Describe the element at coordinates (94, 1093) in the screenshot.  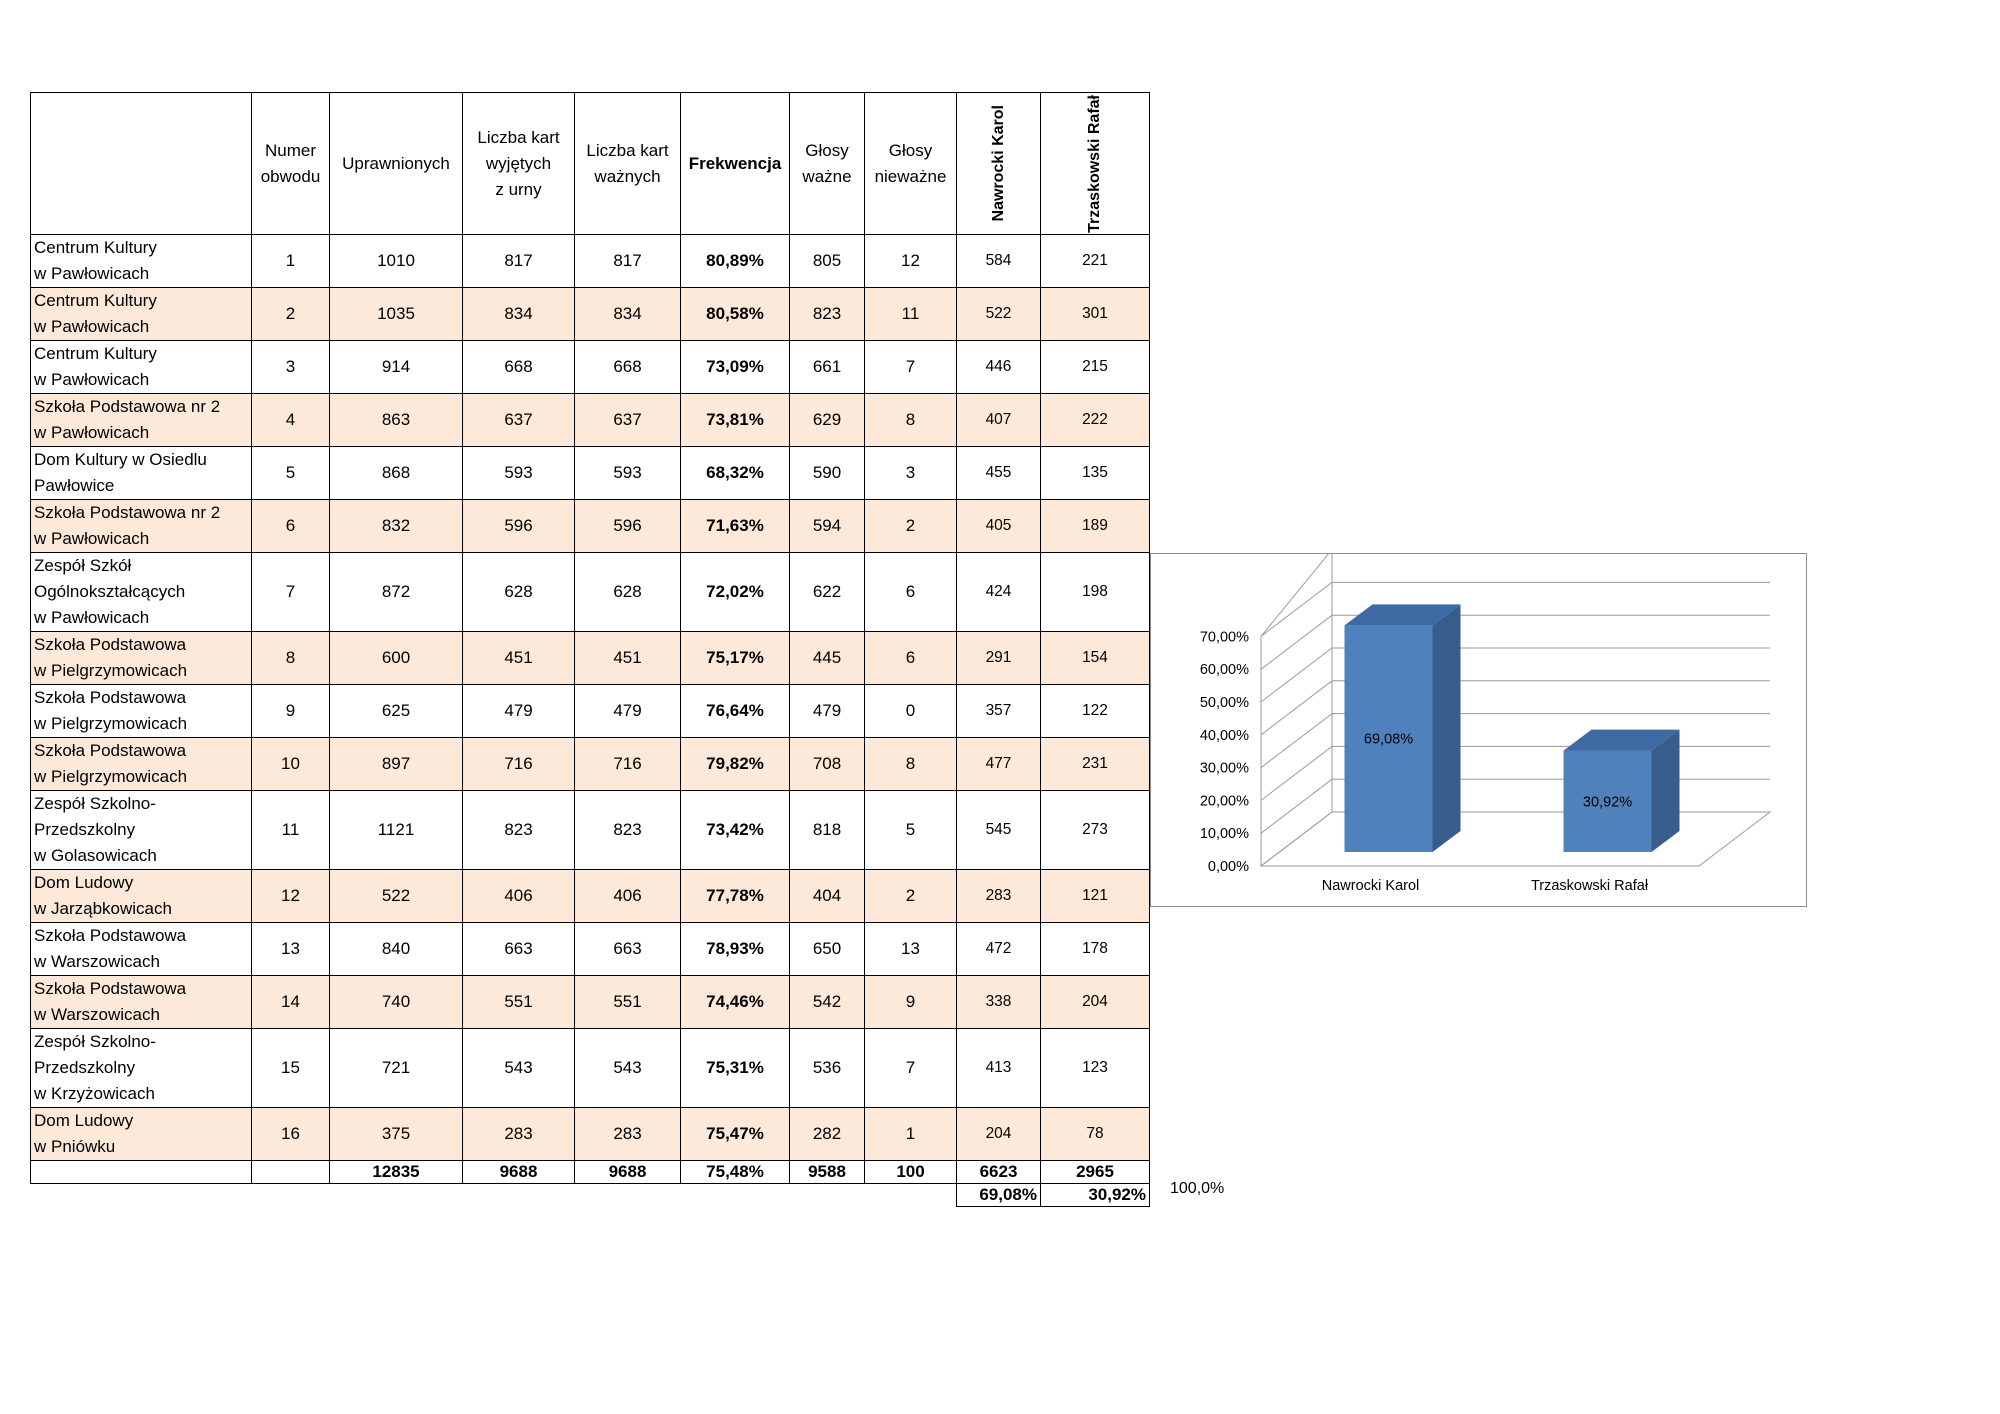
I see `location-line: w Krzyżowicach` at that location.